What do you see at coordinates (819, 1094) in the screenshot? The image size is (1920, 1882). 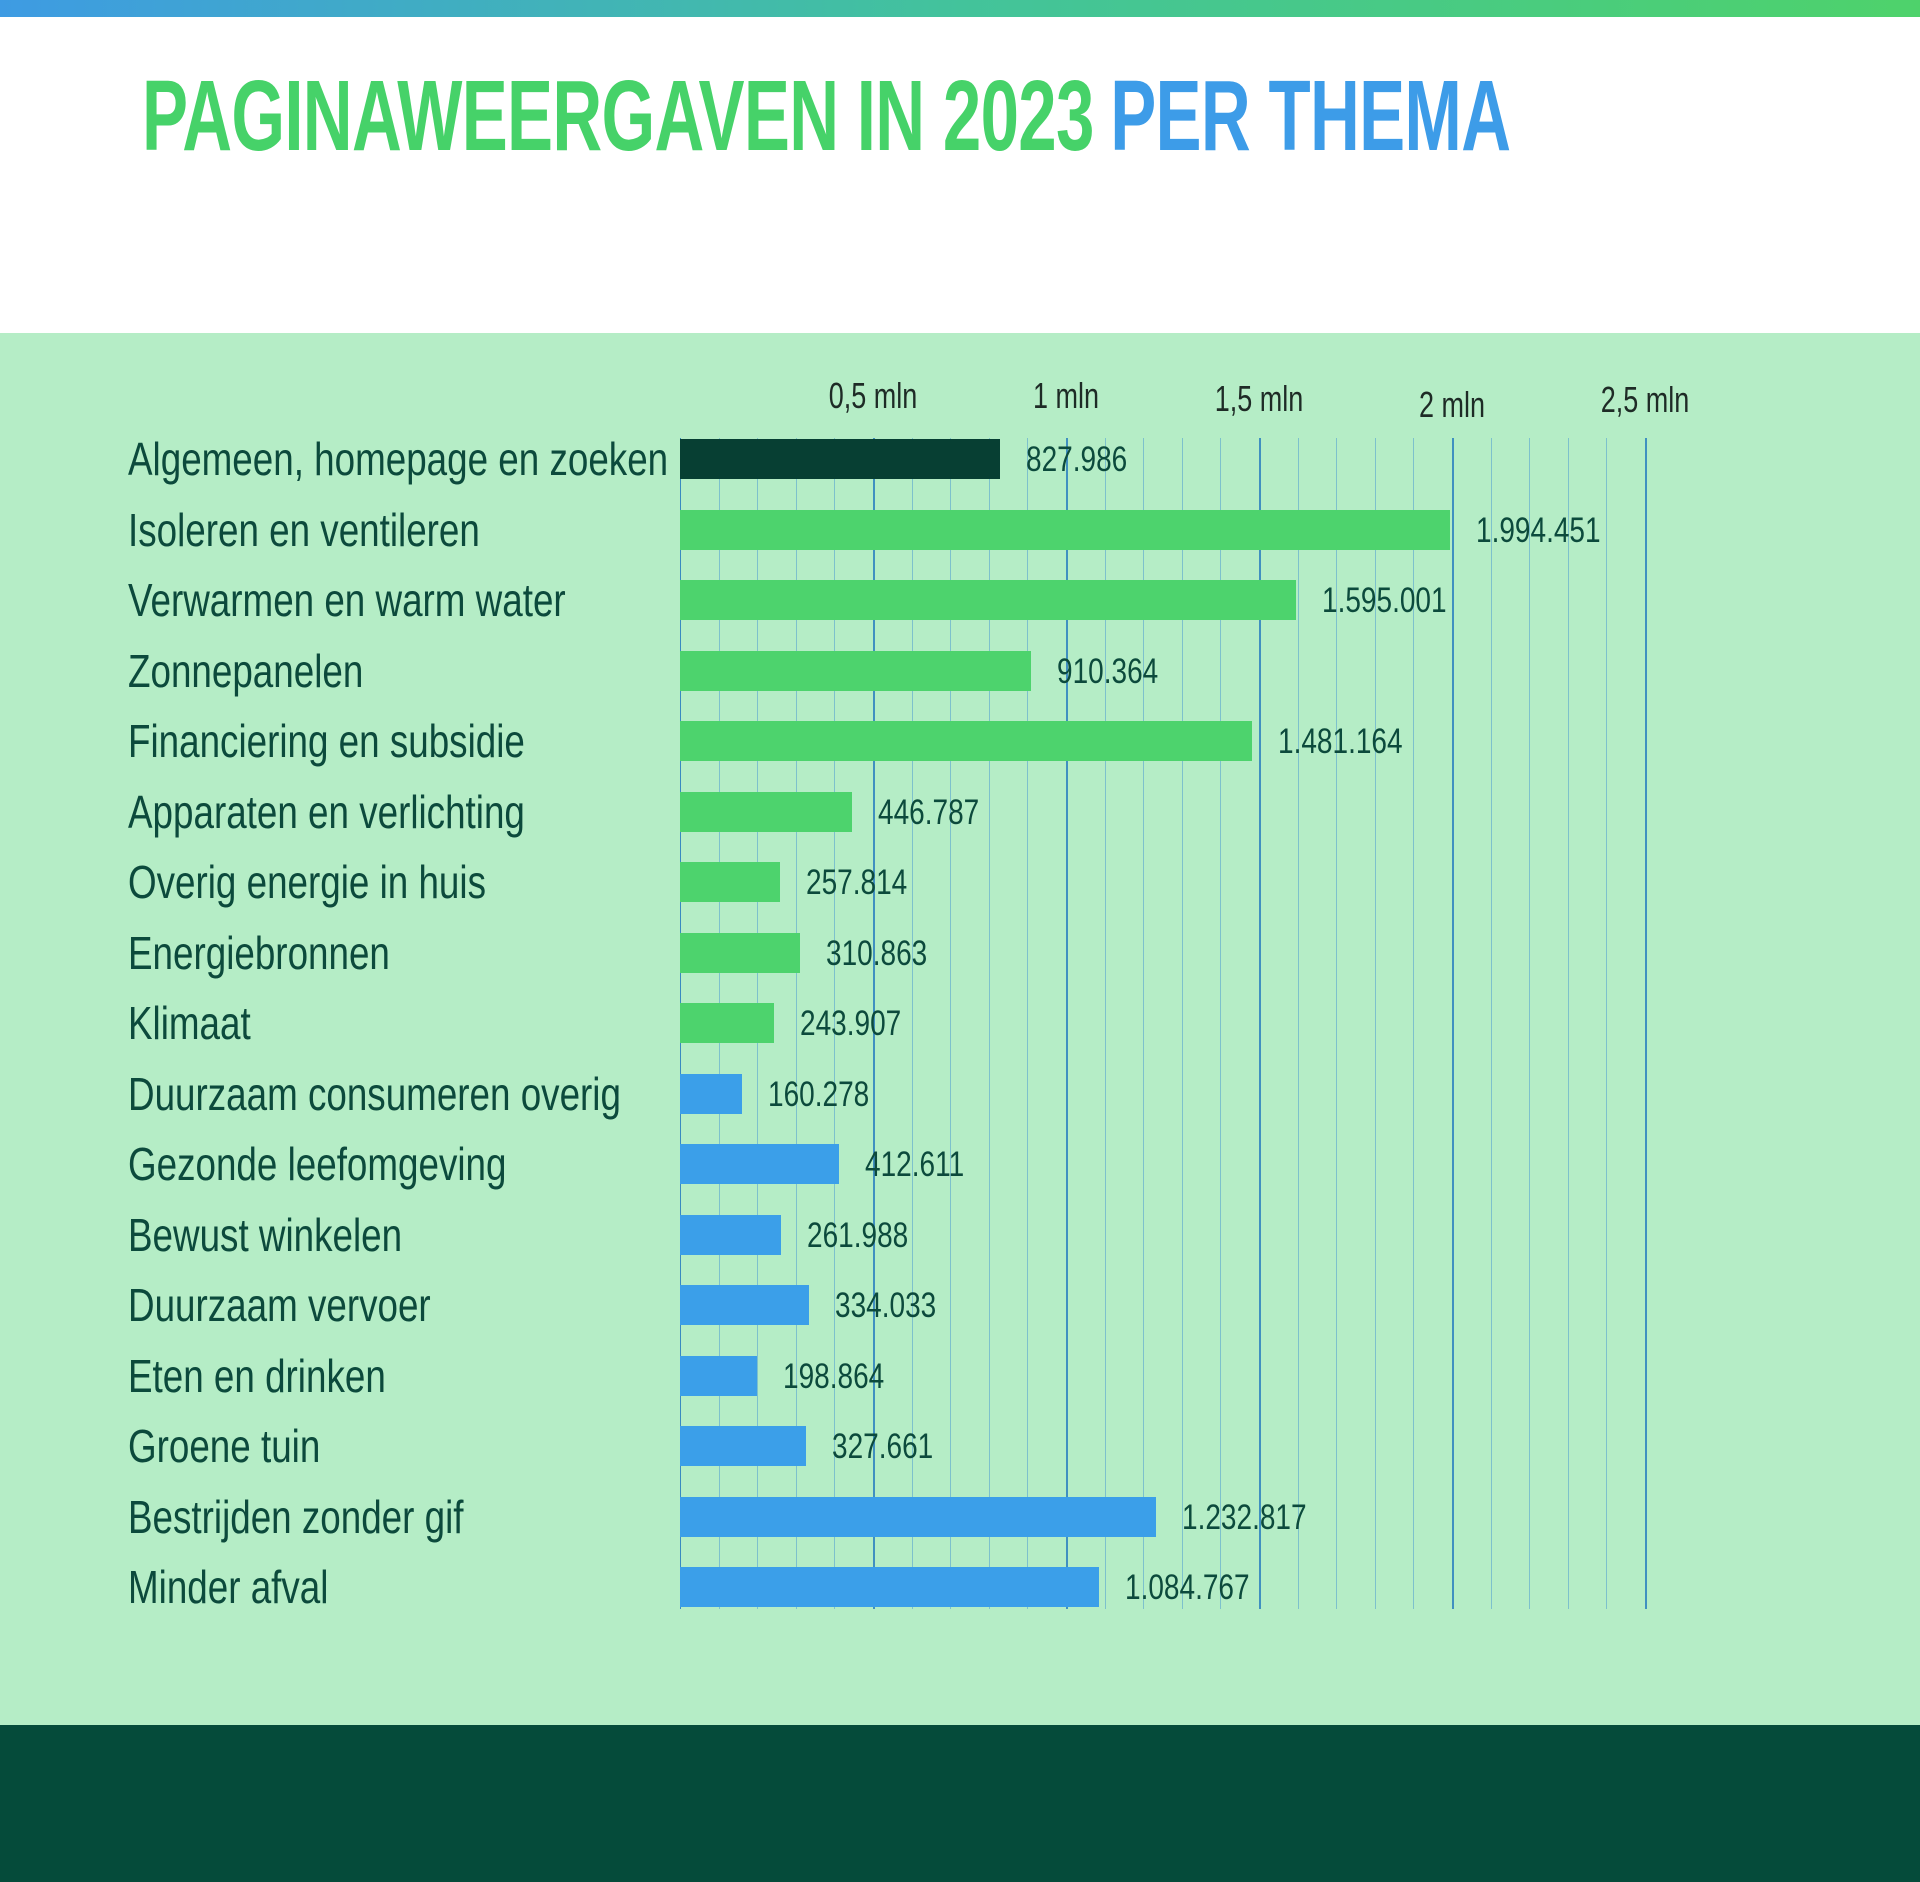 I see `value-label-text: 160.278` at bounding box center [819, 1094].